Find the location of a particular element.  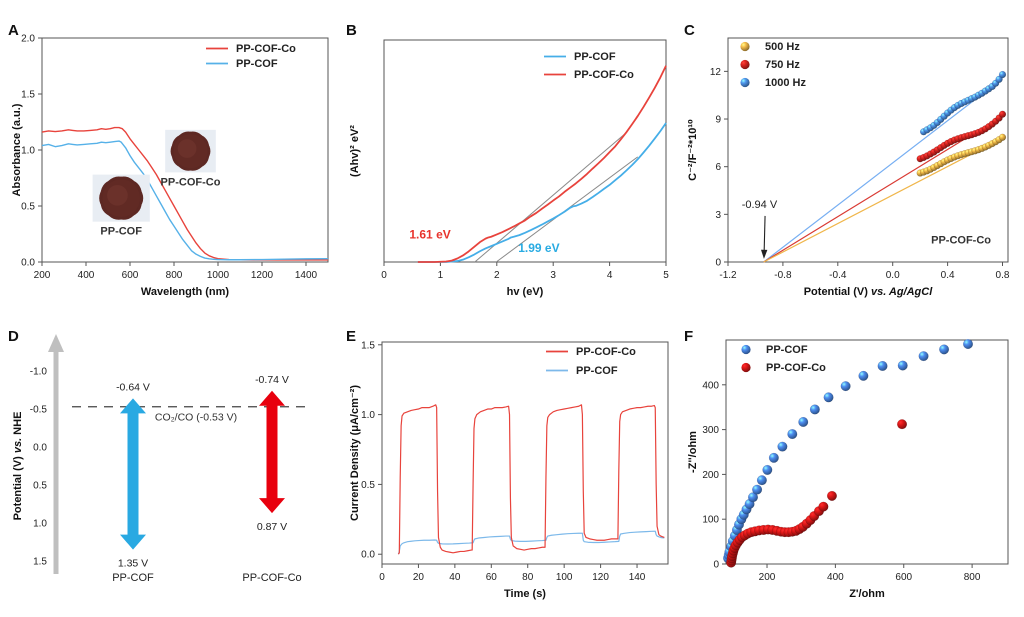

svg-text: CO₂/CO (-0.53 V) is located at coordinates (196, 418).